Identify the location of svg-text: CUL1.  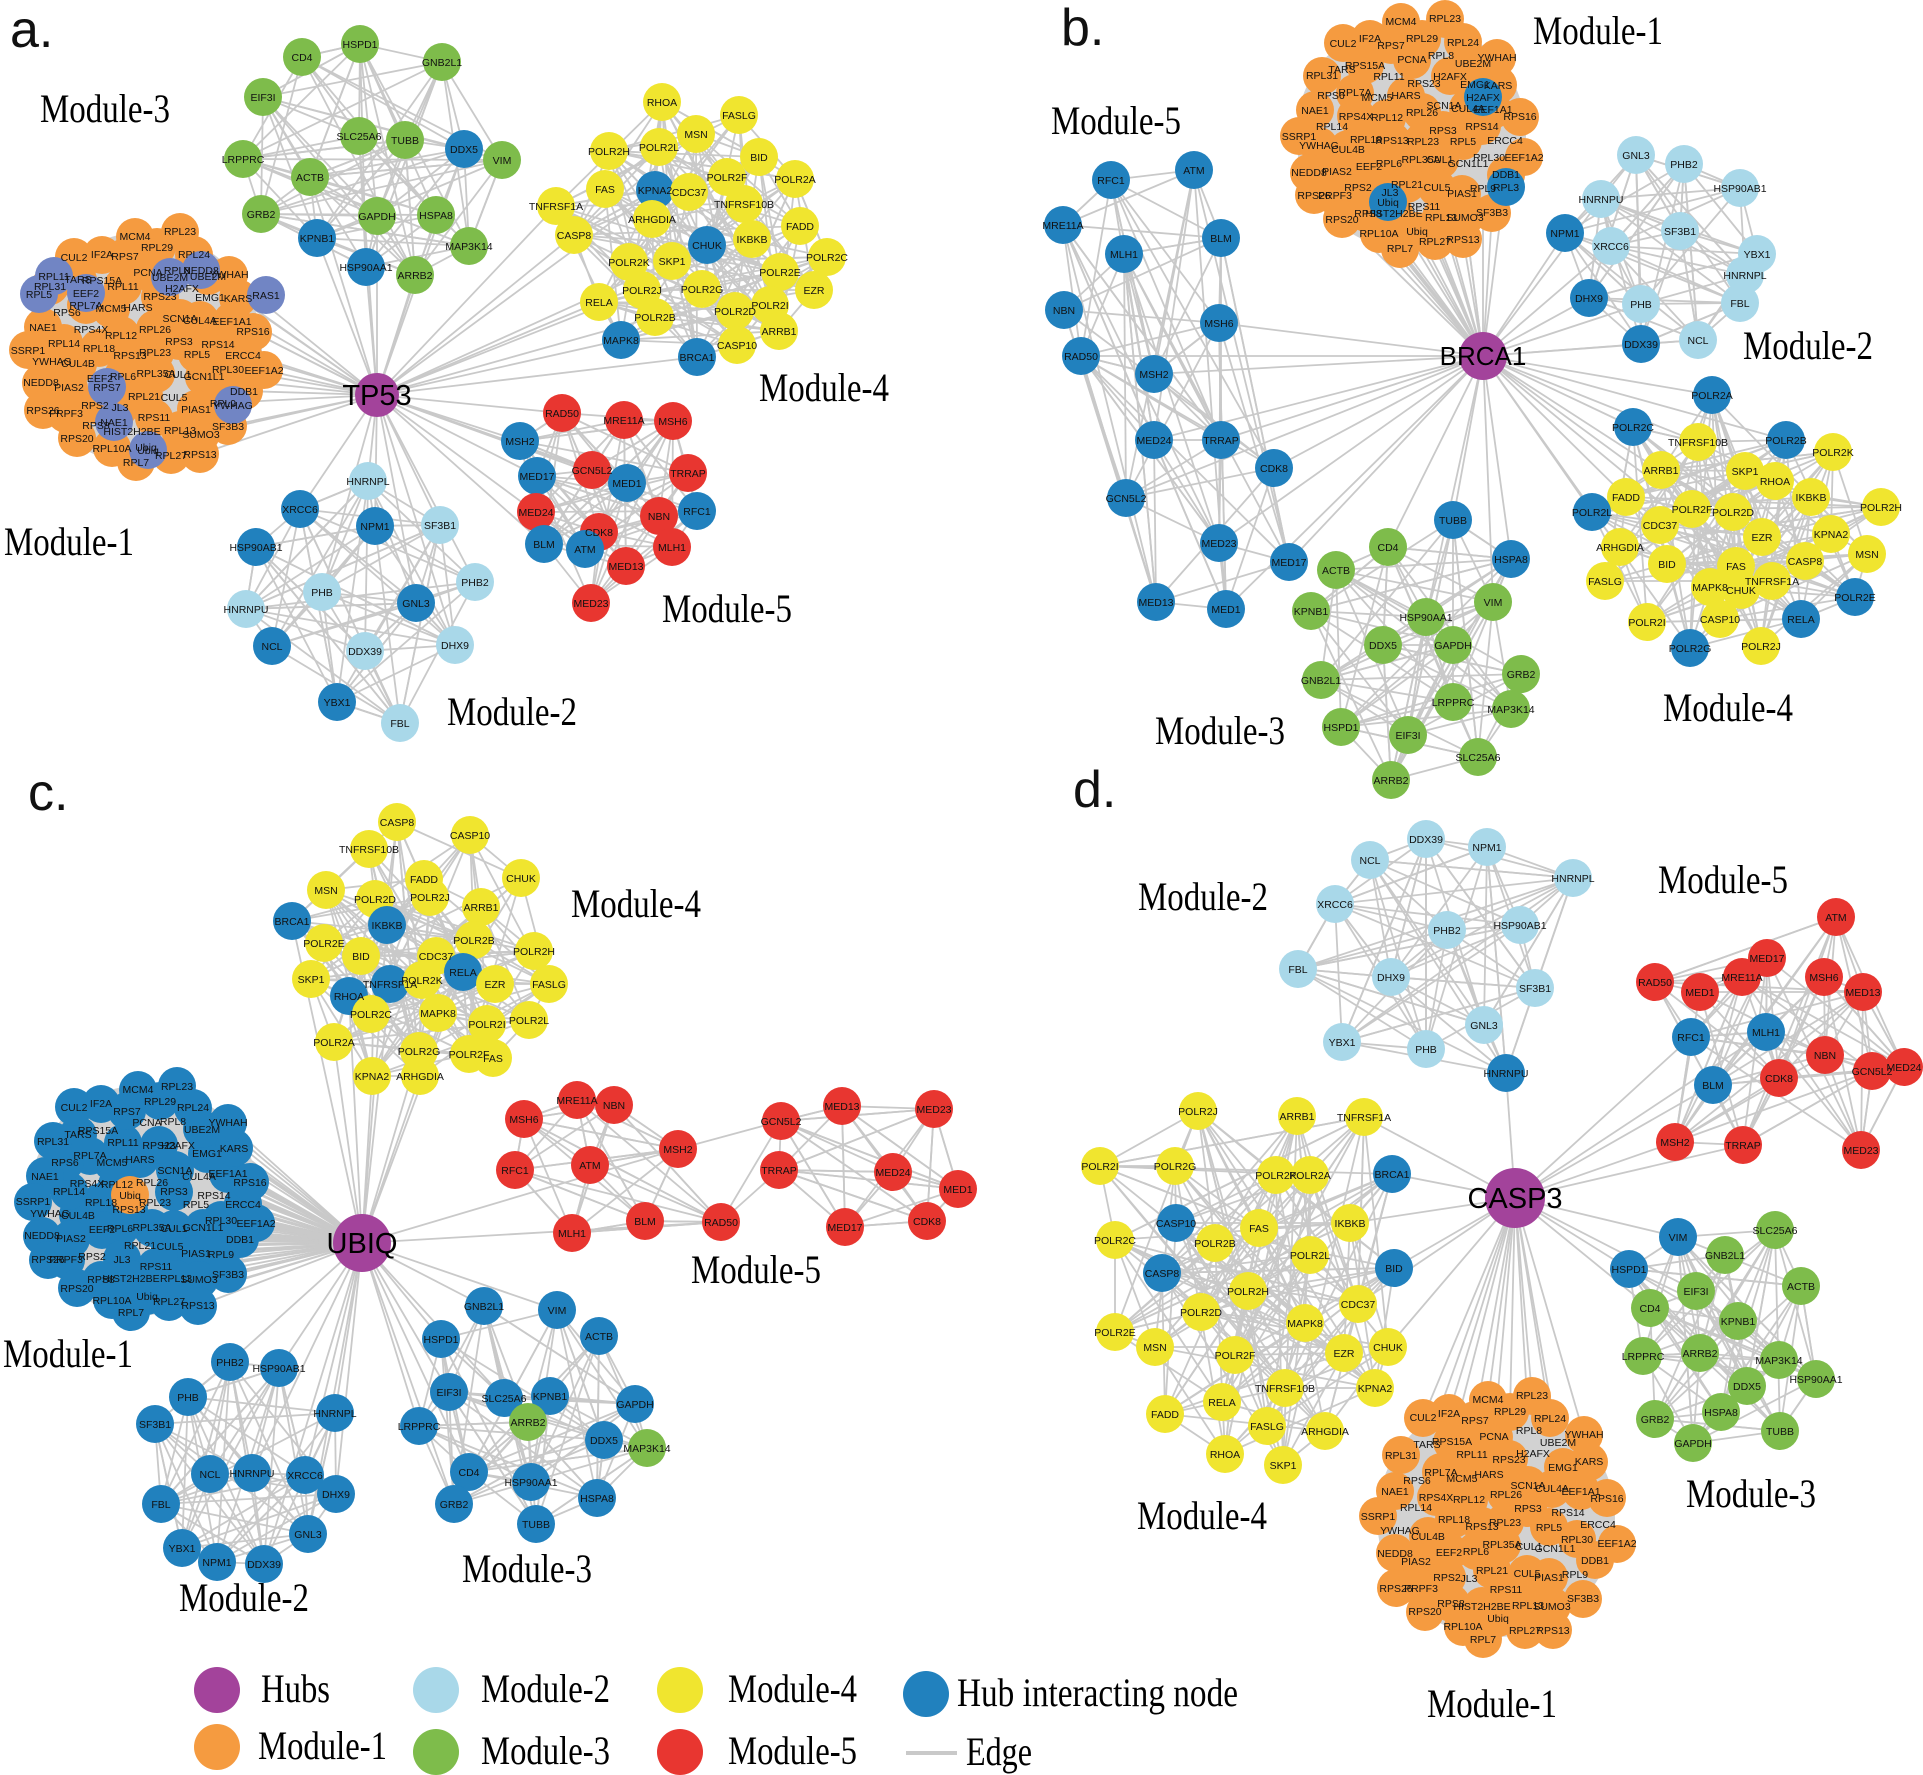
(1529, 1547).